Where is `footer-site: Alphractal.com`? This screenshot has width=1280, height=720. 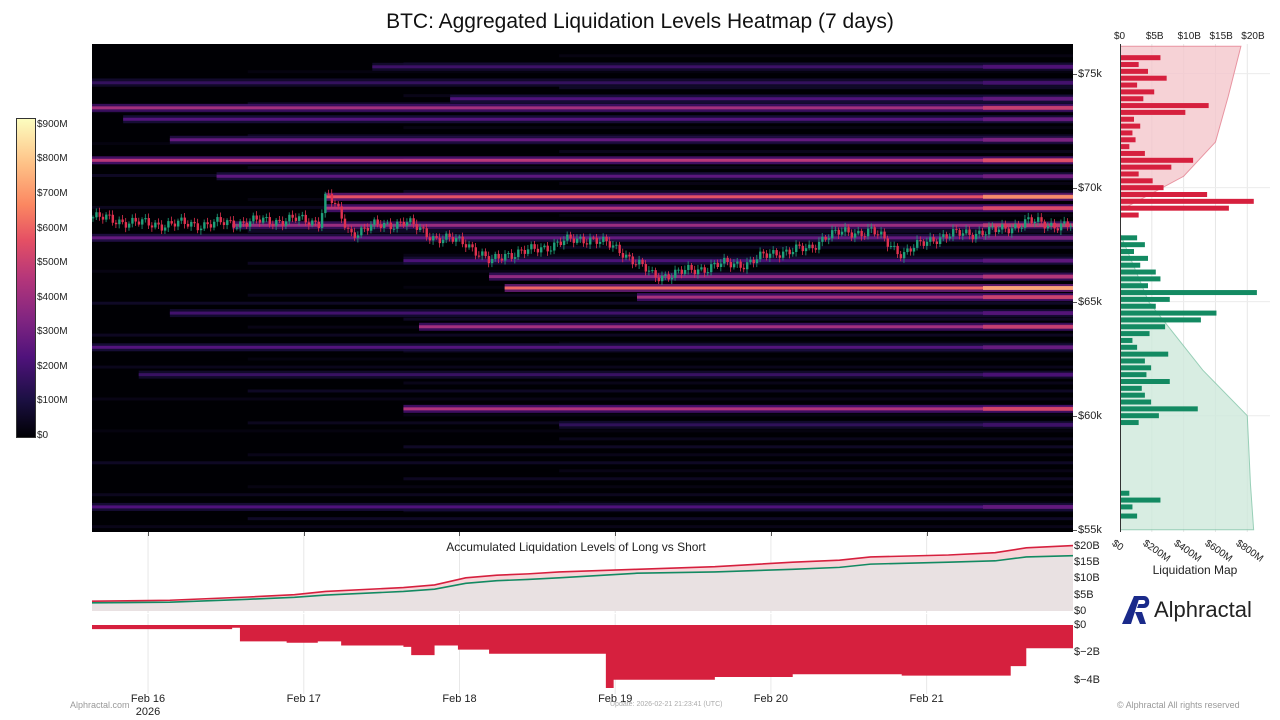
footer-site: Alphractal.com is located at coordinates (100, 705).